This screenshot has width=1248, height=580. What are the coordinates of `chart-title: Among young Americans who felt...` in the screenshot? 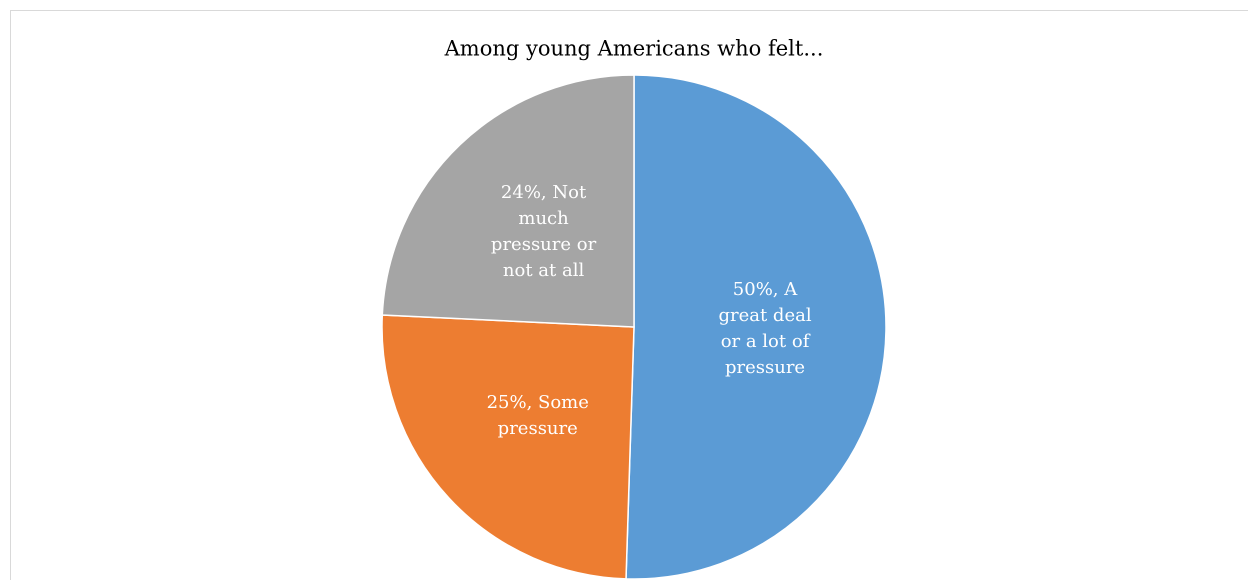 It's located at (634, 49).